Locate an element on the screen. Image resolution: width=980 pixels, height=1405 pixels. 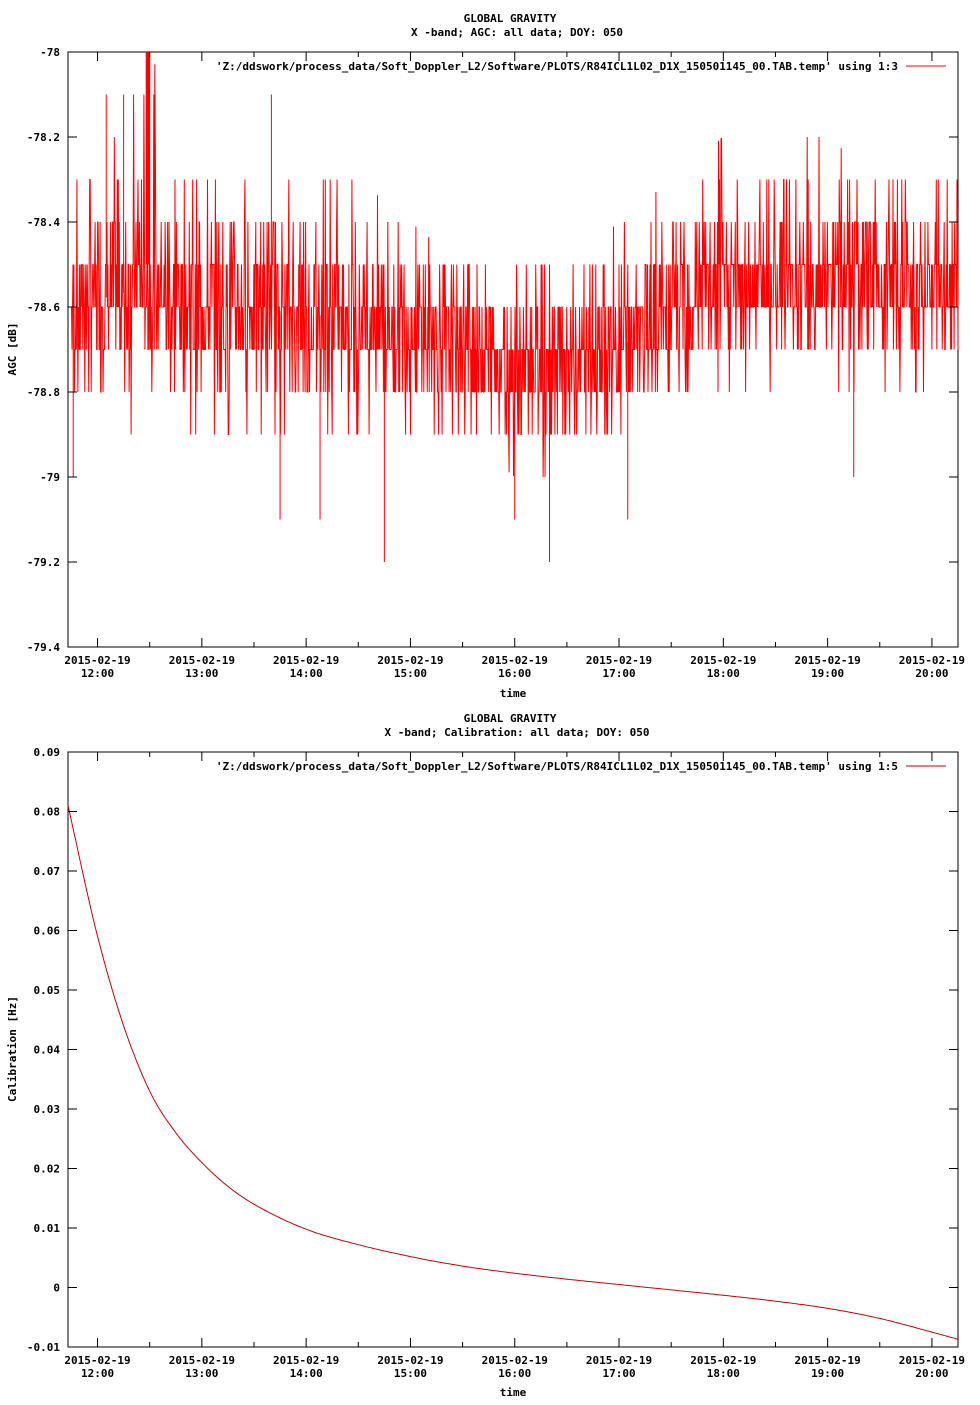
y-tick-label: 0.05 is located at coordinates (47, 990).